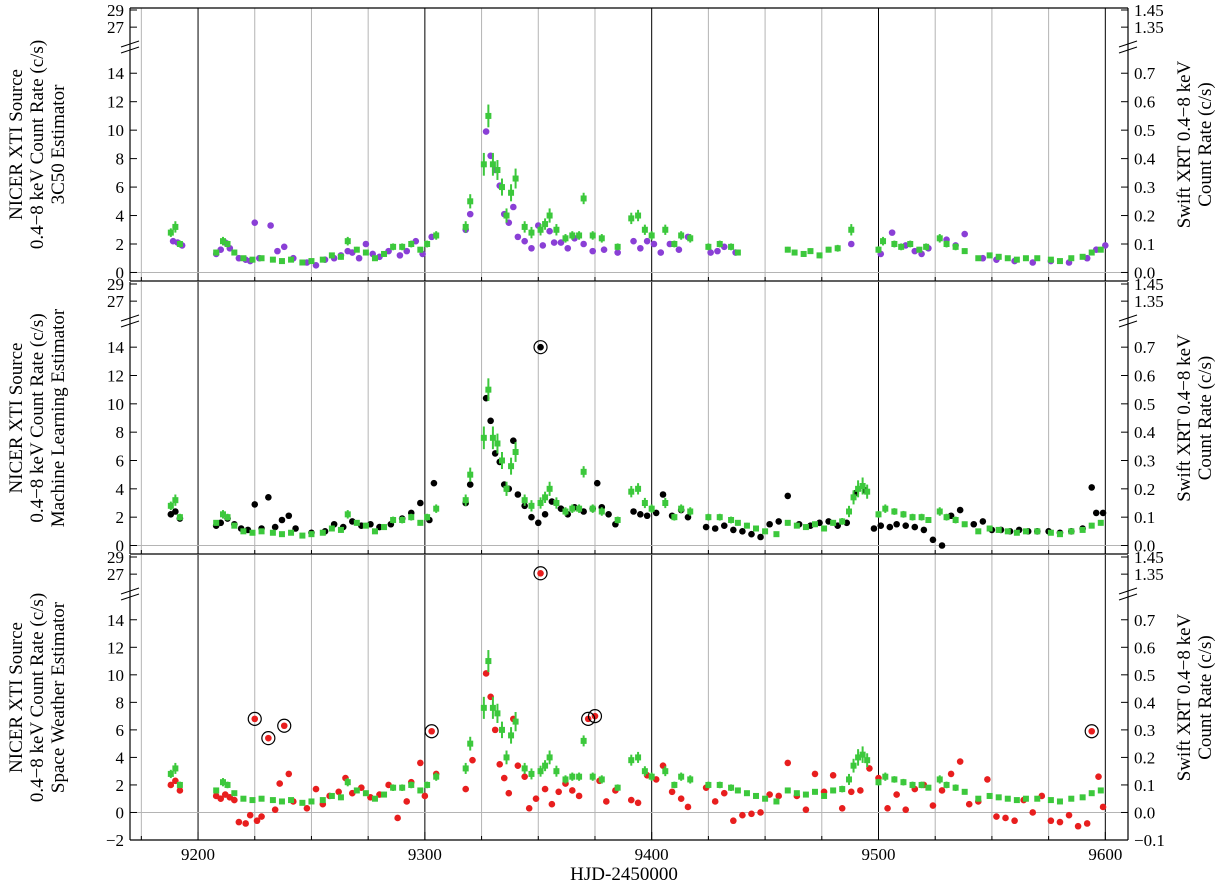 The height and width of the screenshot is (889, 1231). What do you see at coordinates (1144, 675) in the screenshot?
I see `y2-tick-label: 0.5` at bounding box center [1144, 675].